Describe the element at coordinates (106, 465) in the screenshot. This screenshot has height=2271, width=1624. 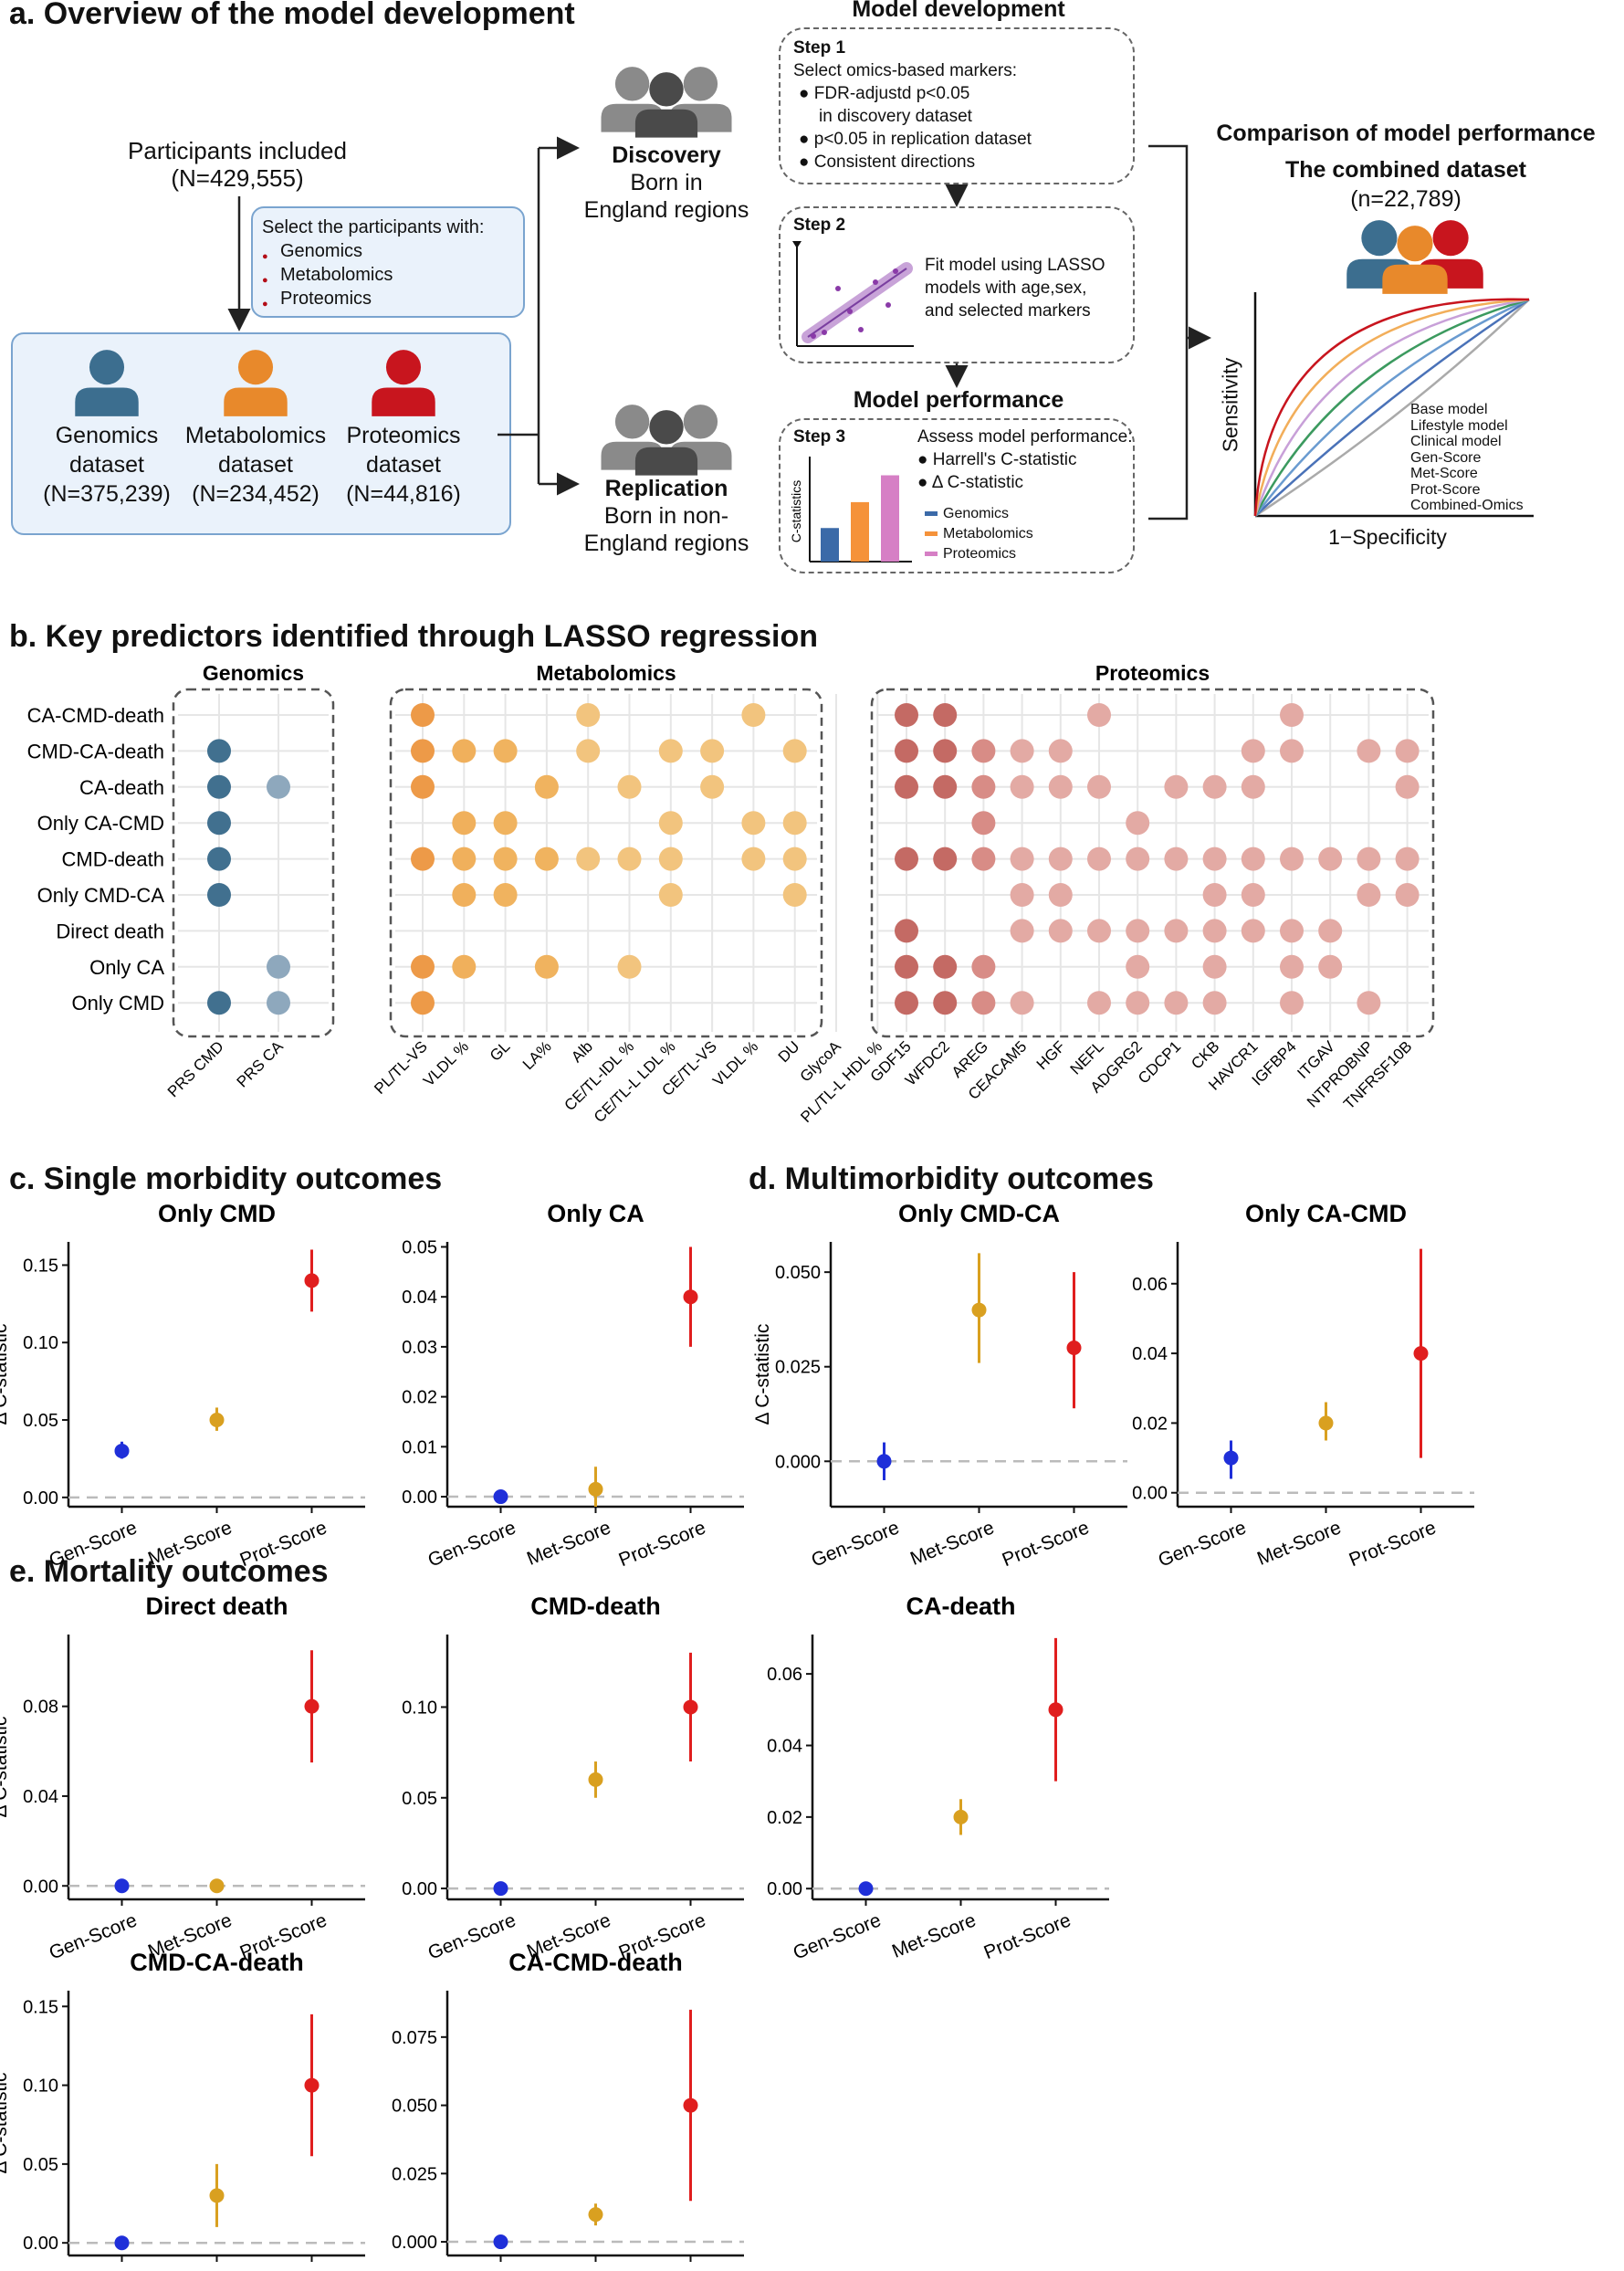
I see `dataset-label-line2: dataset` at that location.